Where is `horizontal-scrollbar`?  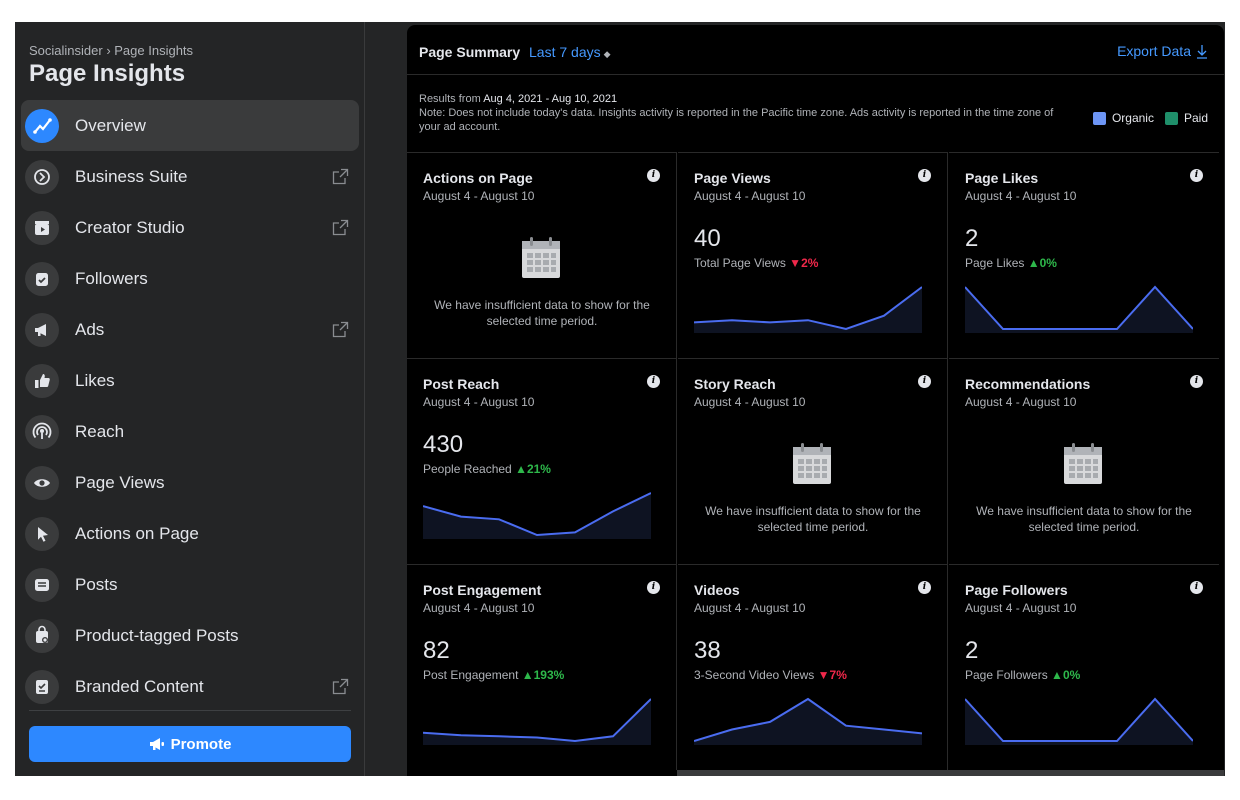
horizontal-scrollbar is located at coordinates (950, 773).